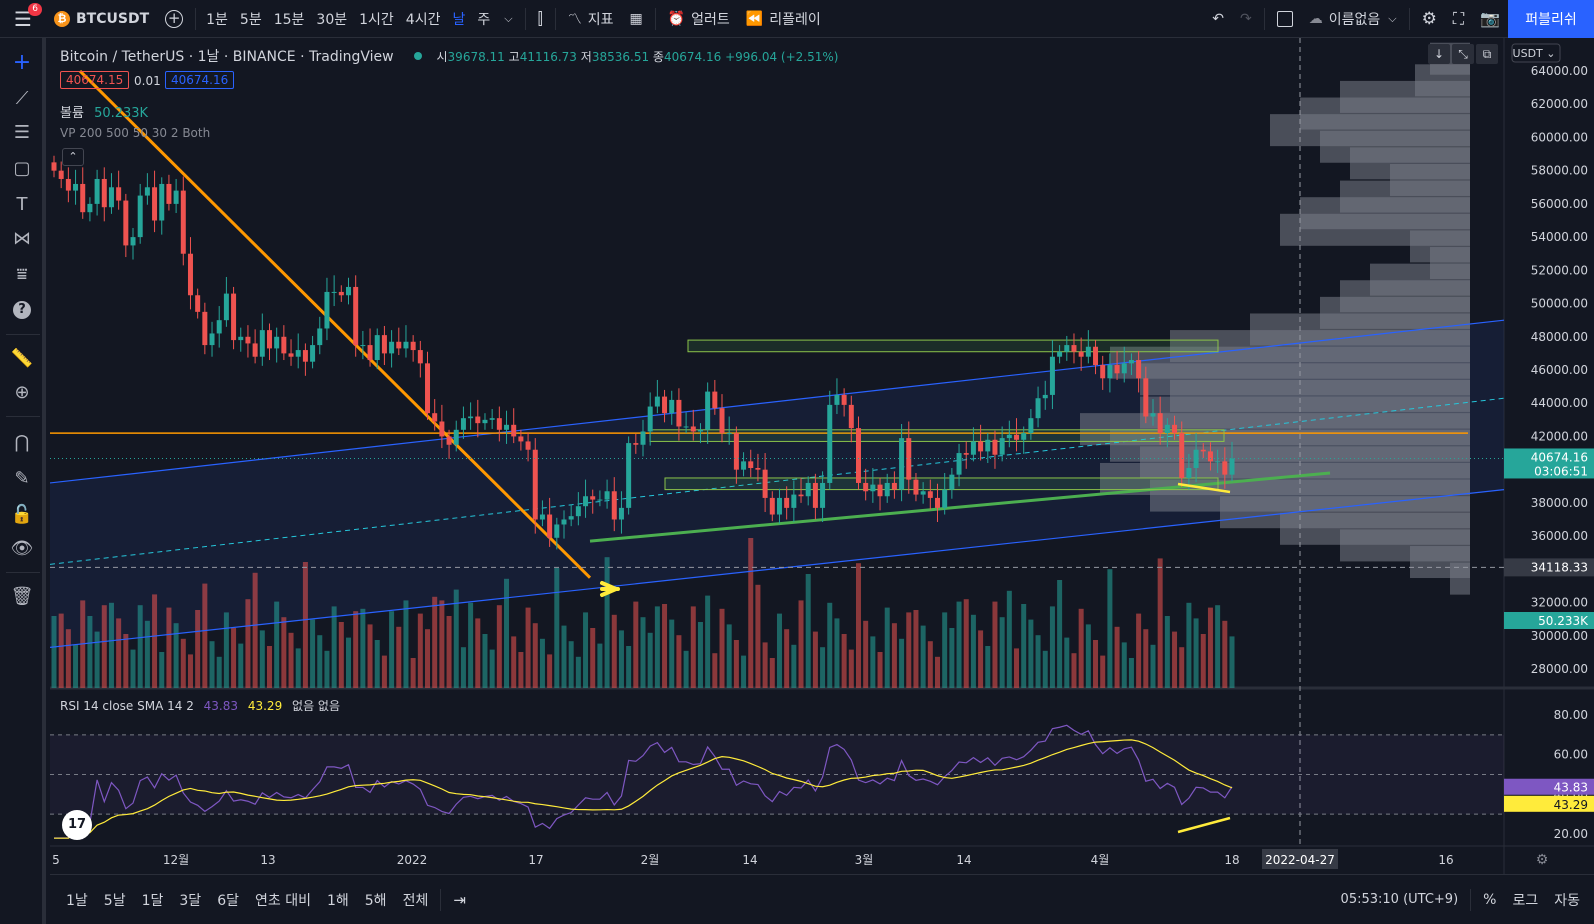  I want to click on trendline-icon: ⟋, so click(22, 98).